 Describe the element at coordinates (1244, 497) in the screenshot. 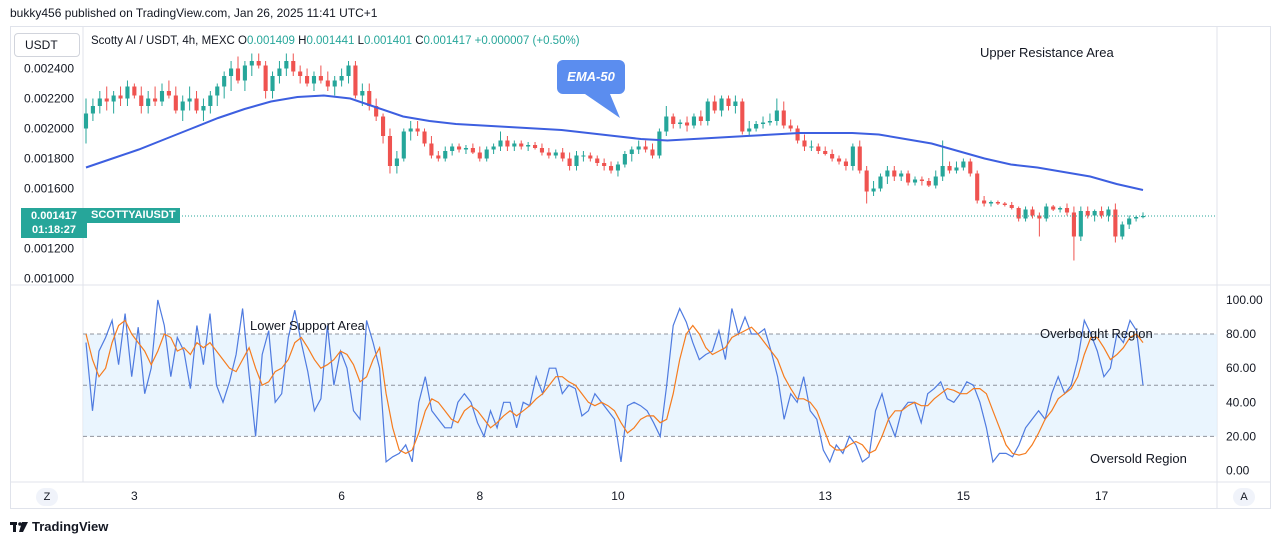

I see `auto-scale-button: A` at that location.